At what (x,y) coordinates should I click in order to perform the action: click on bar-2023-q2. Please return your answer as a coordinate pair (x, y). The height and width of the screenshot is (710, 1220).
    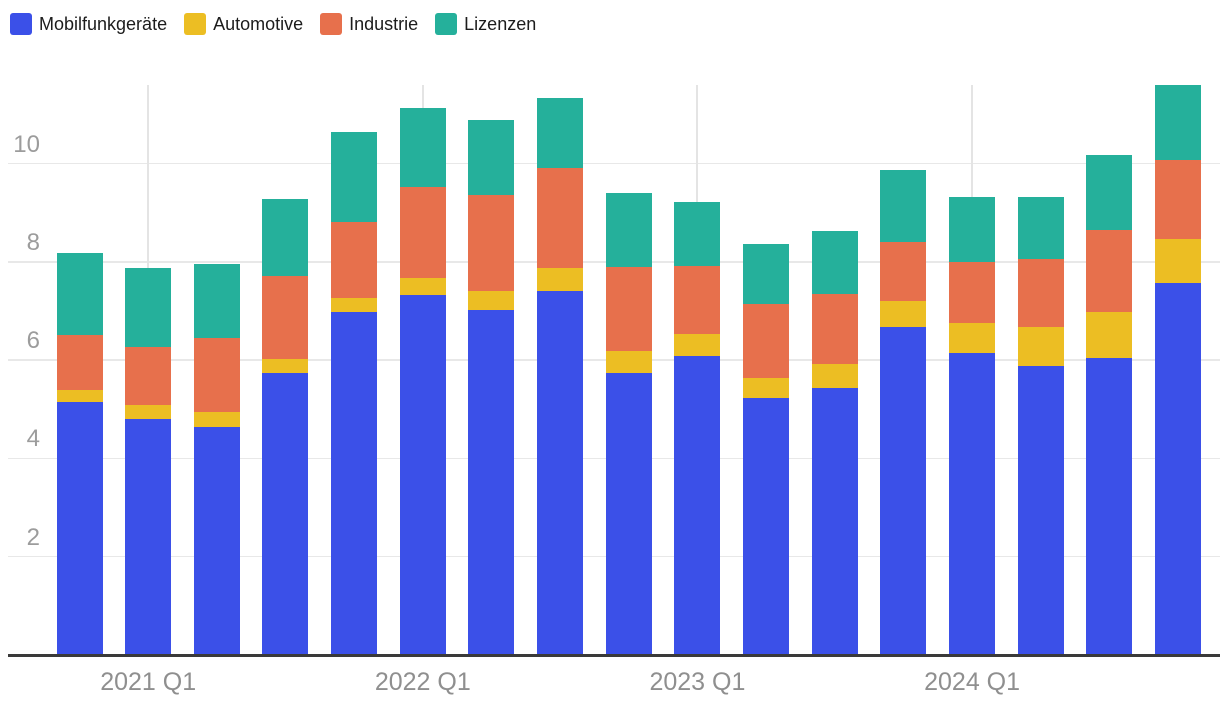
    Looking at the image, I should click on (766, 449).